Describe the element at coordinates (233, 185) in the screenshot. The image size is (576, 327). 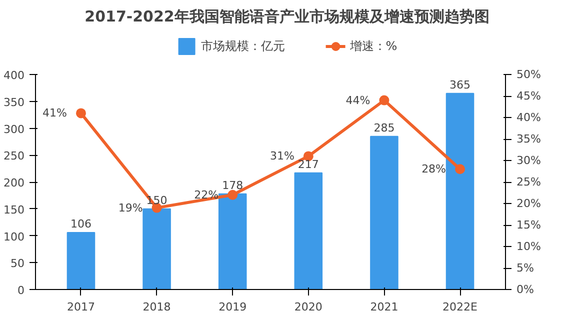
I see `data-label: 178` at that location.